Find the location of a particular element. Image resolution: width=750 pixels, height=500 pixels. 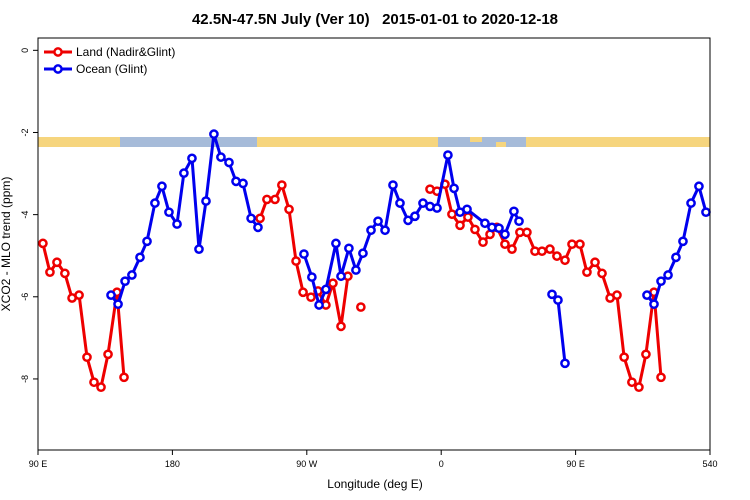

x-tick-label: 90 W is located at coordinates (307, 464).